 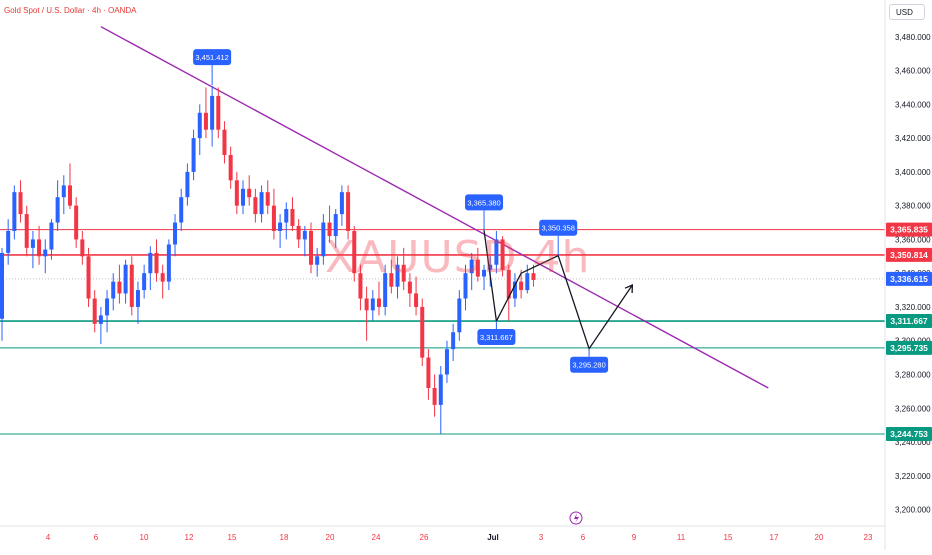 What do you see at coordinates (483, 202) in the screenshot?
I see `callout-label: 3,365.380` at bounding box center [483, 202].